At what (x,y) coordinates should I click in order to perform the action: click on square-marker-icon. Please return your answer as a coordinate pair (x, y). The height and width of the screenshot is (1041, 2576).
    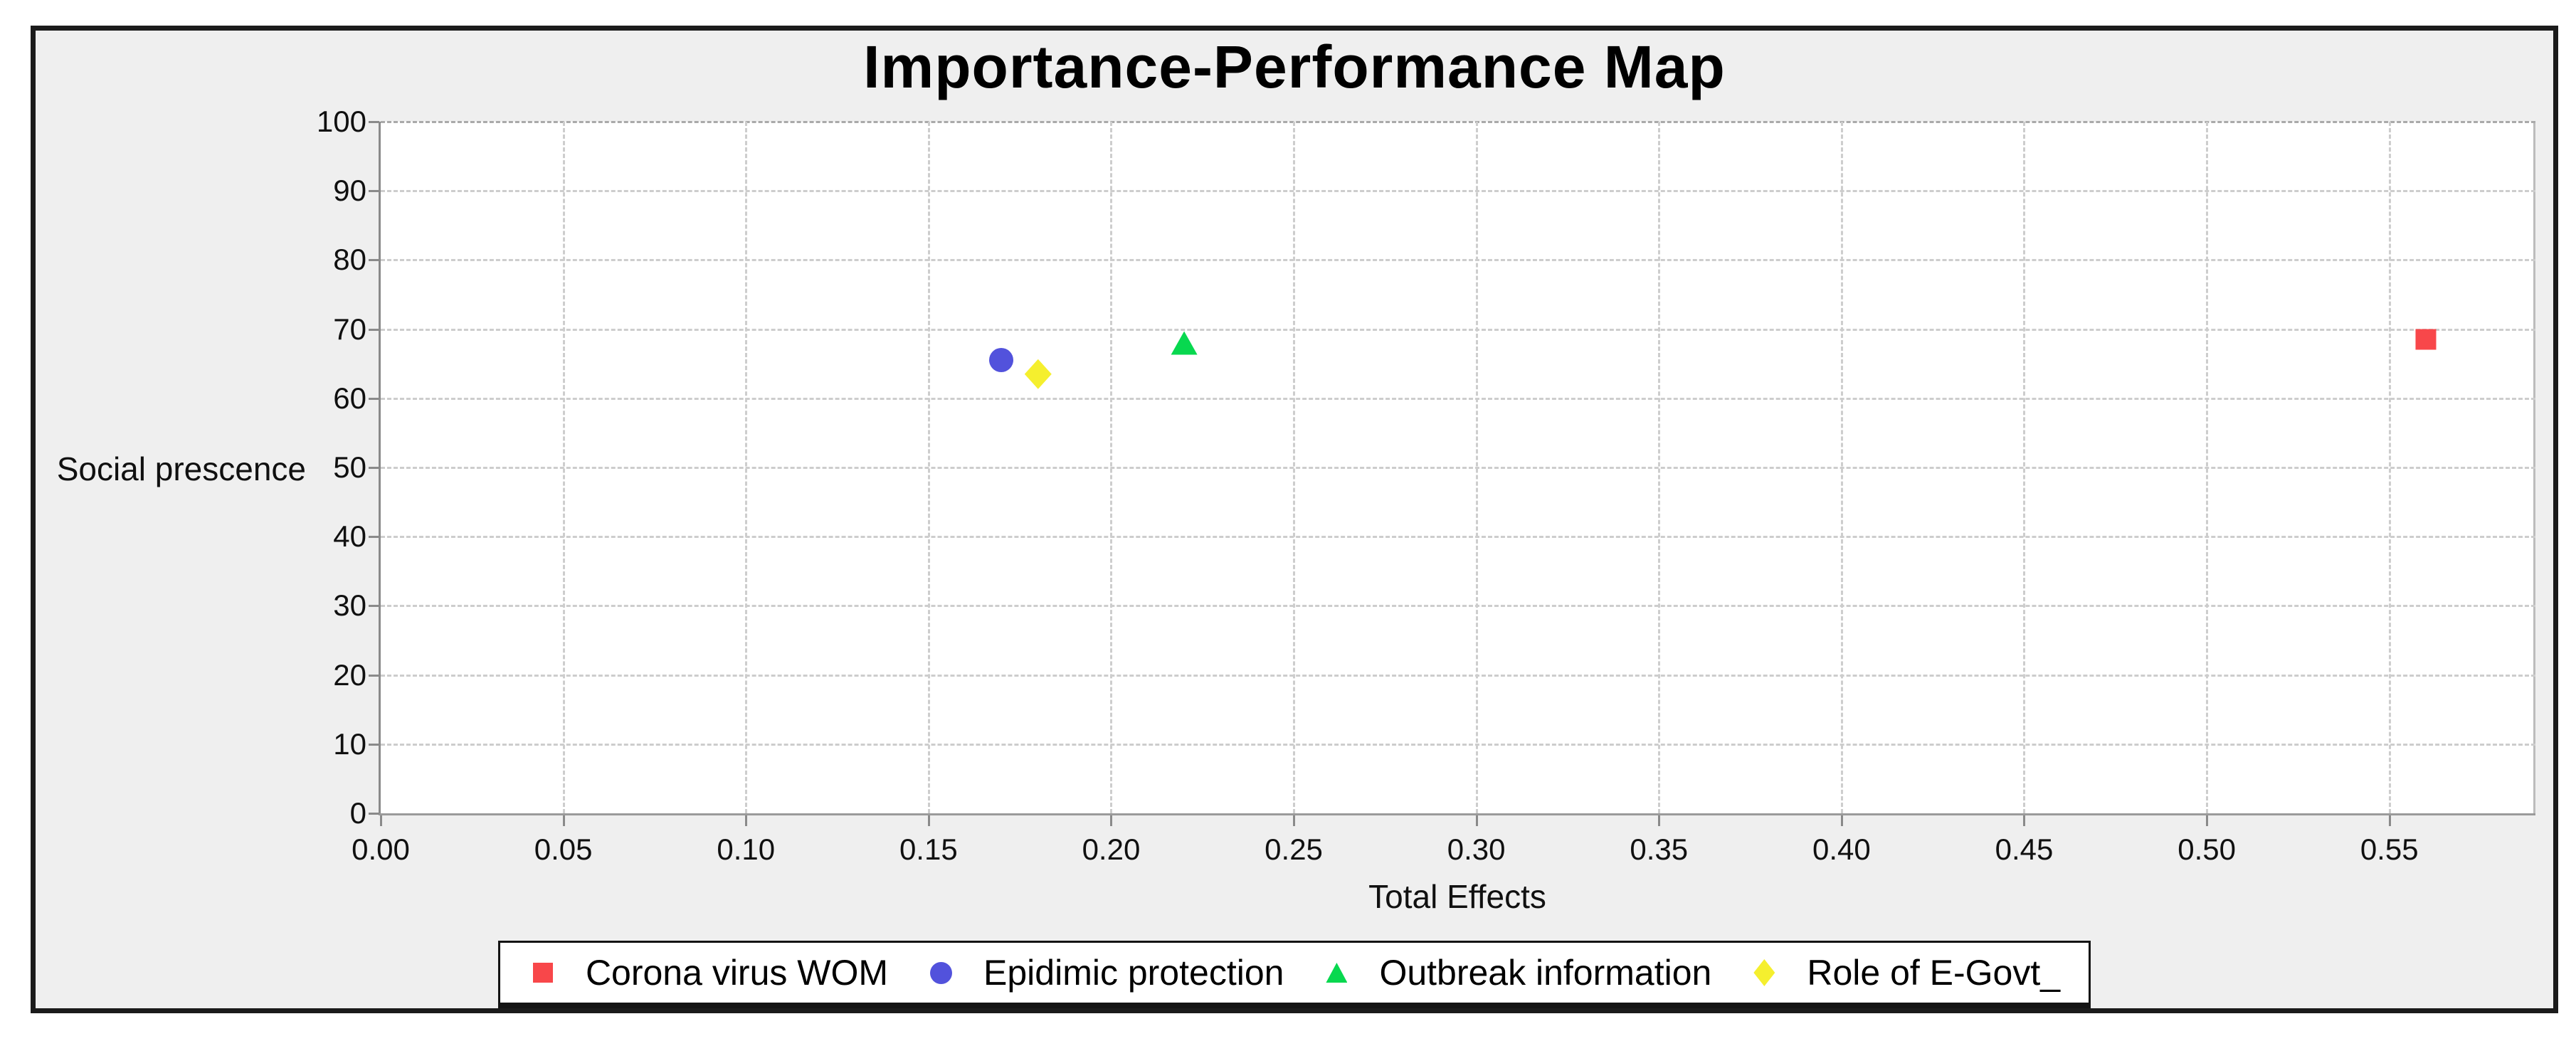
    Looking at the image, I should click on (543, 973).